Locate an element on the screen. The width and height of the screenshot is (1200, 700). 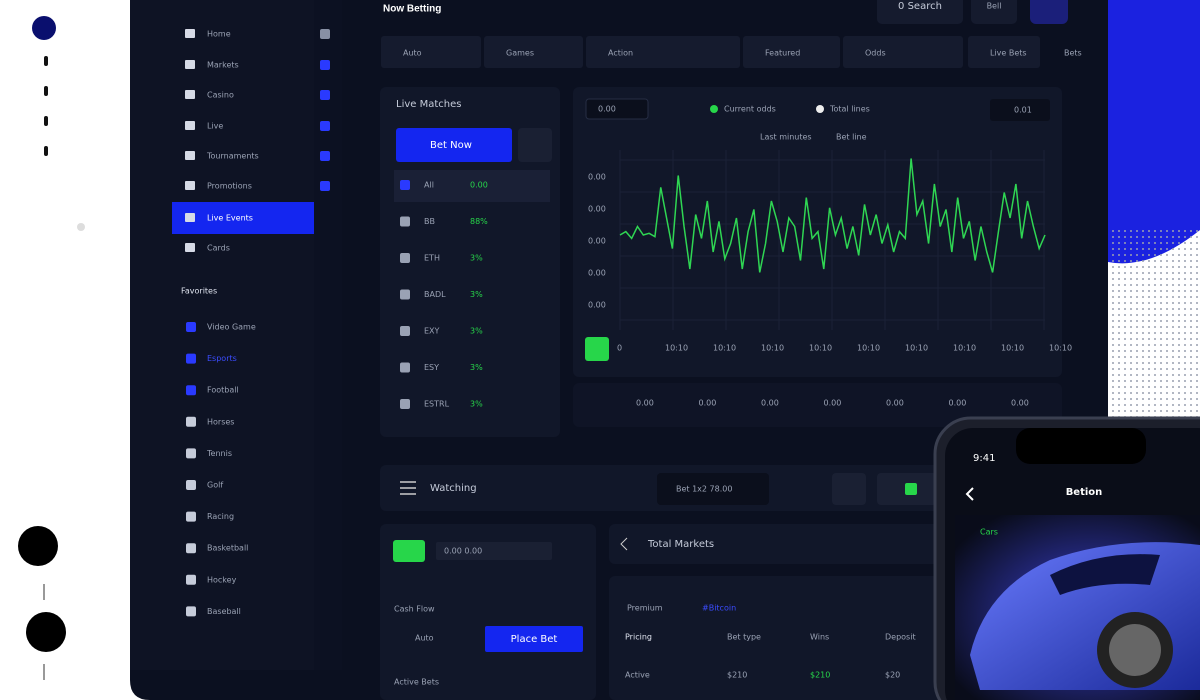
filter-label: Live Bets is located at coordinates (1008, 53).